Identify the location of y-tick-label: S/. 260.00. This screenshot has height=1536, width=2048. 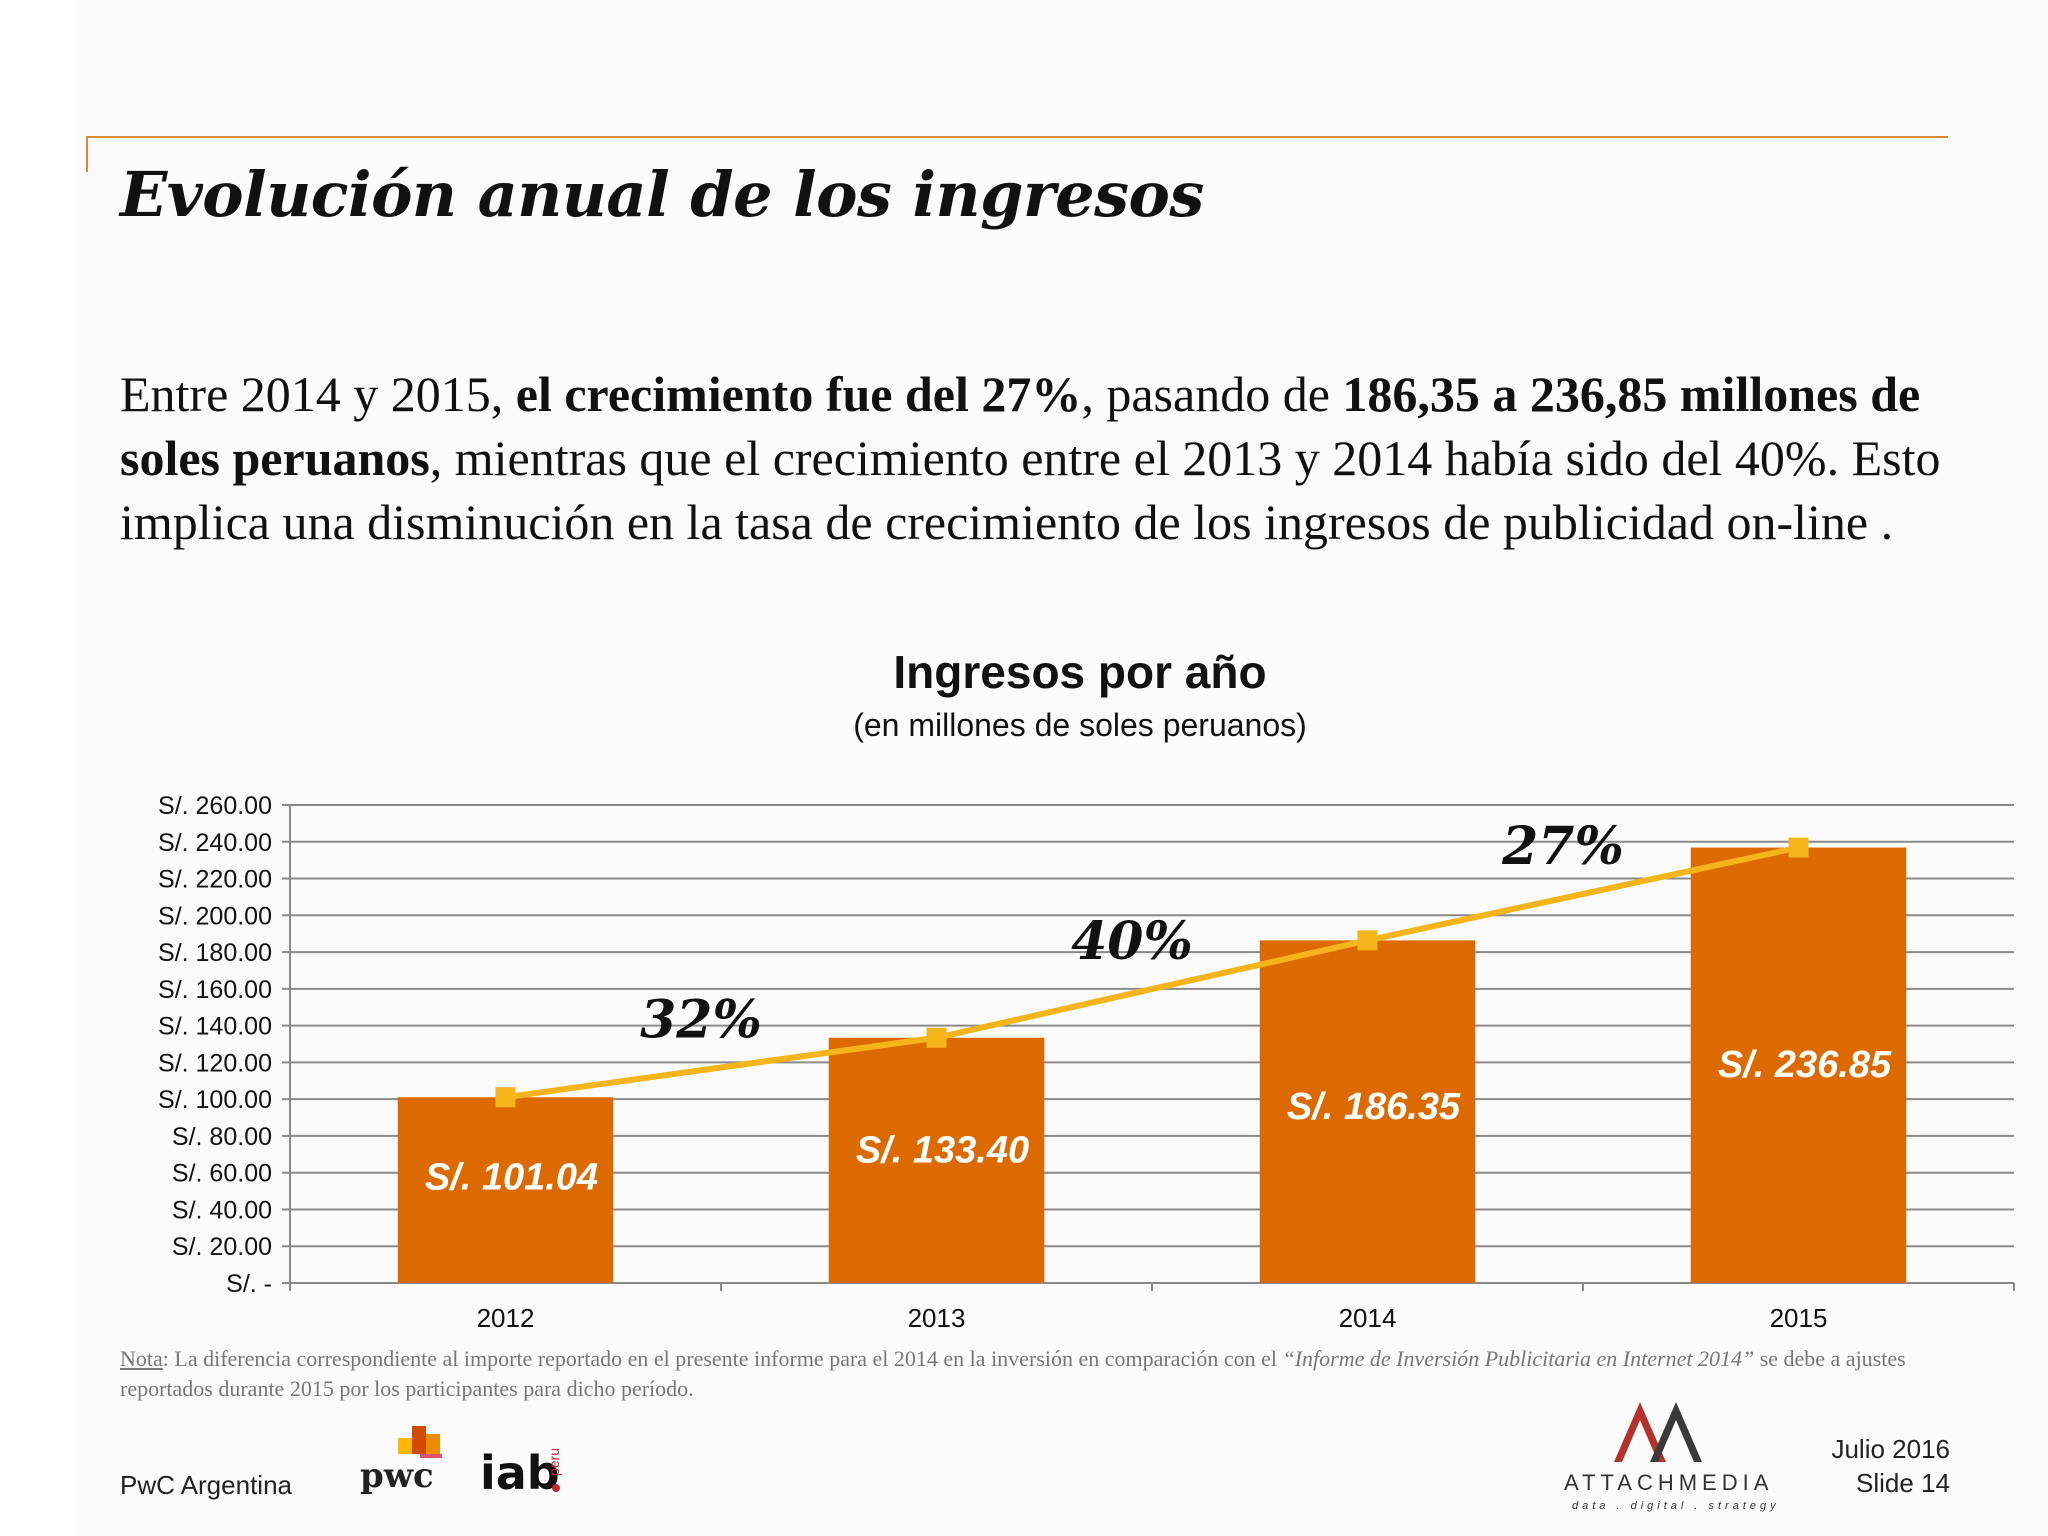
(215, 806).